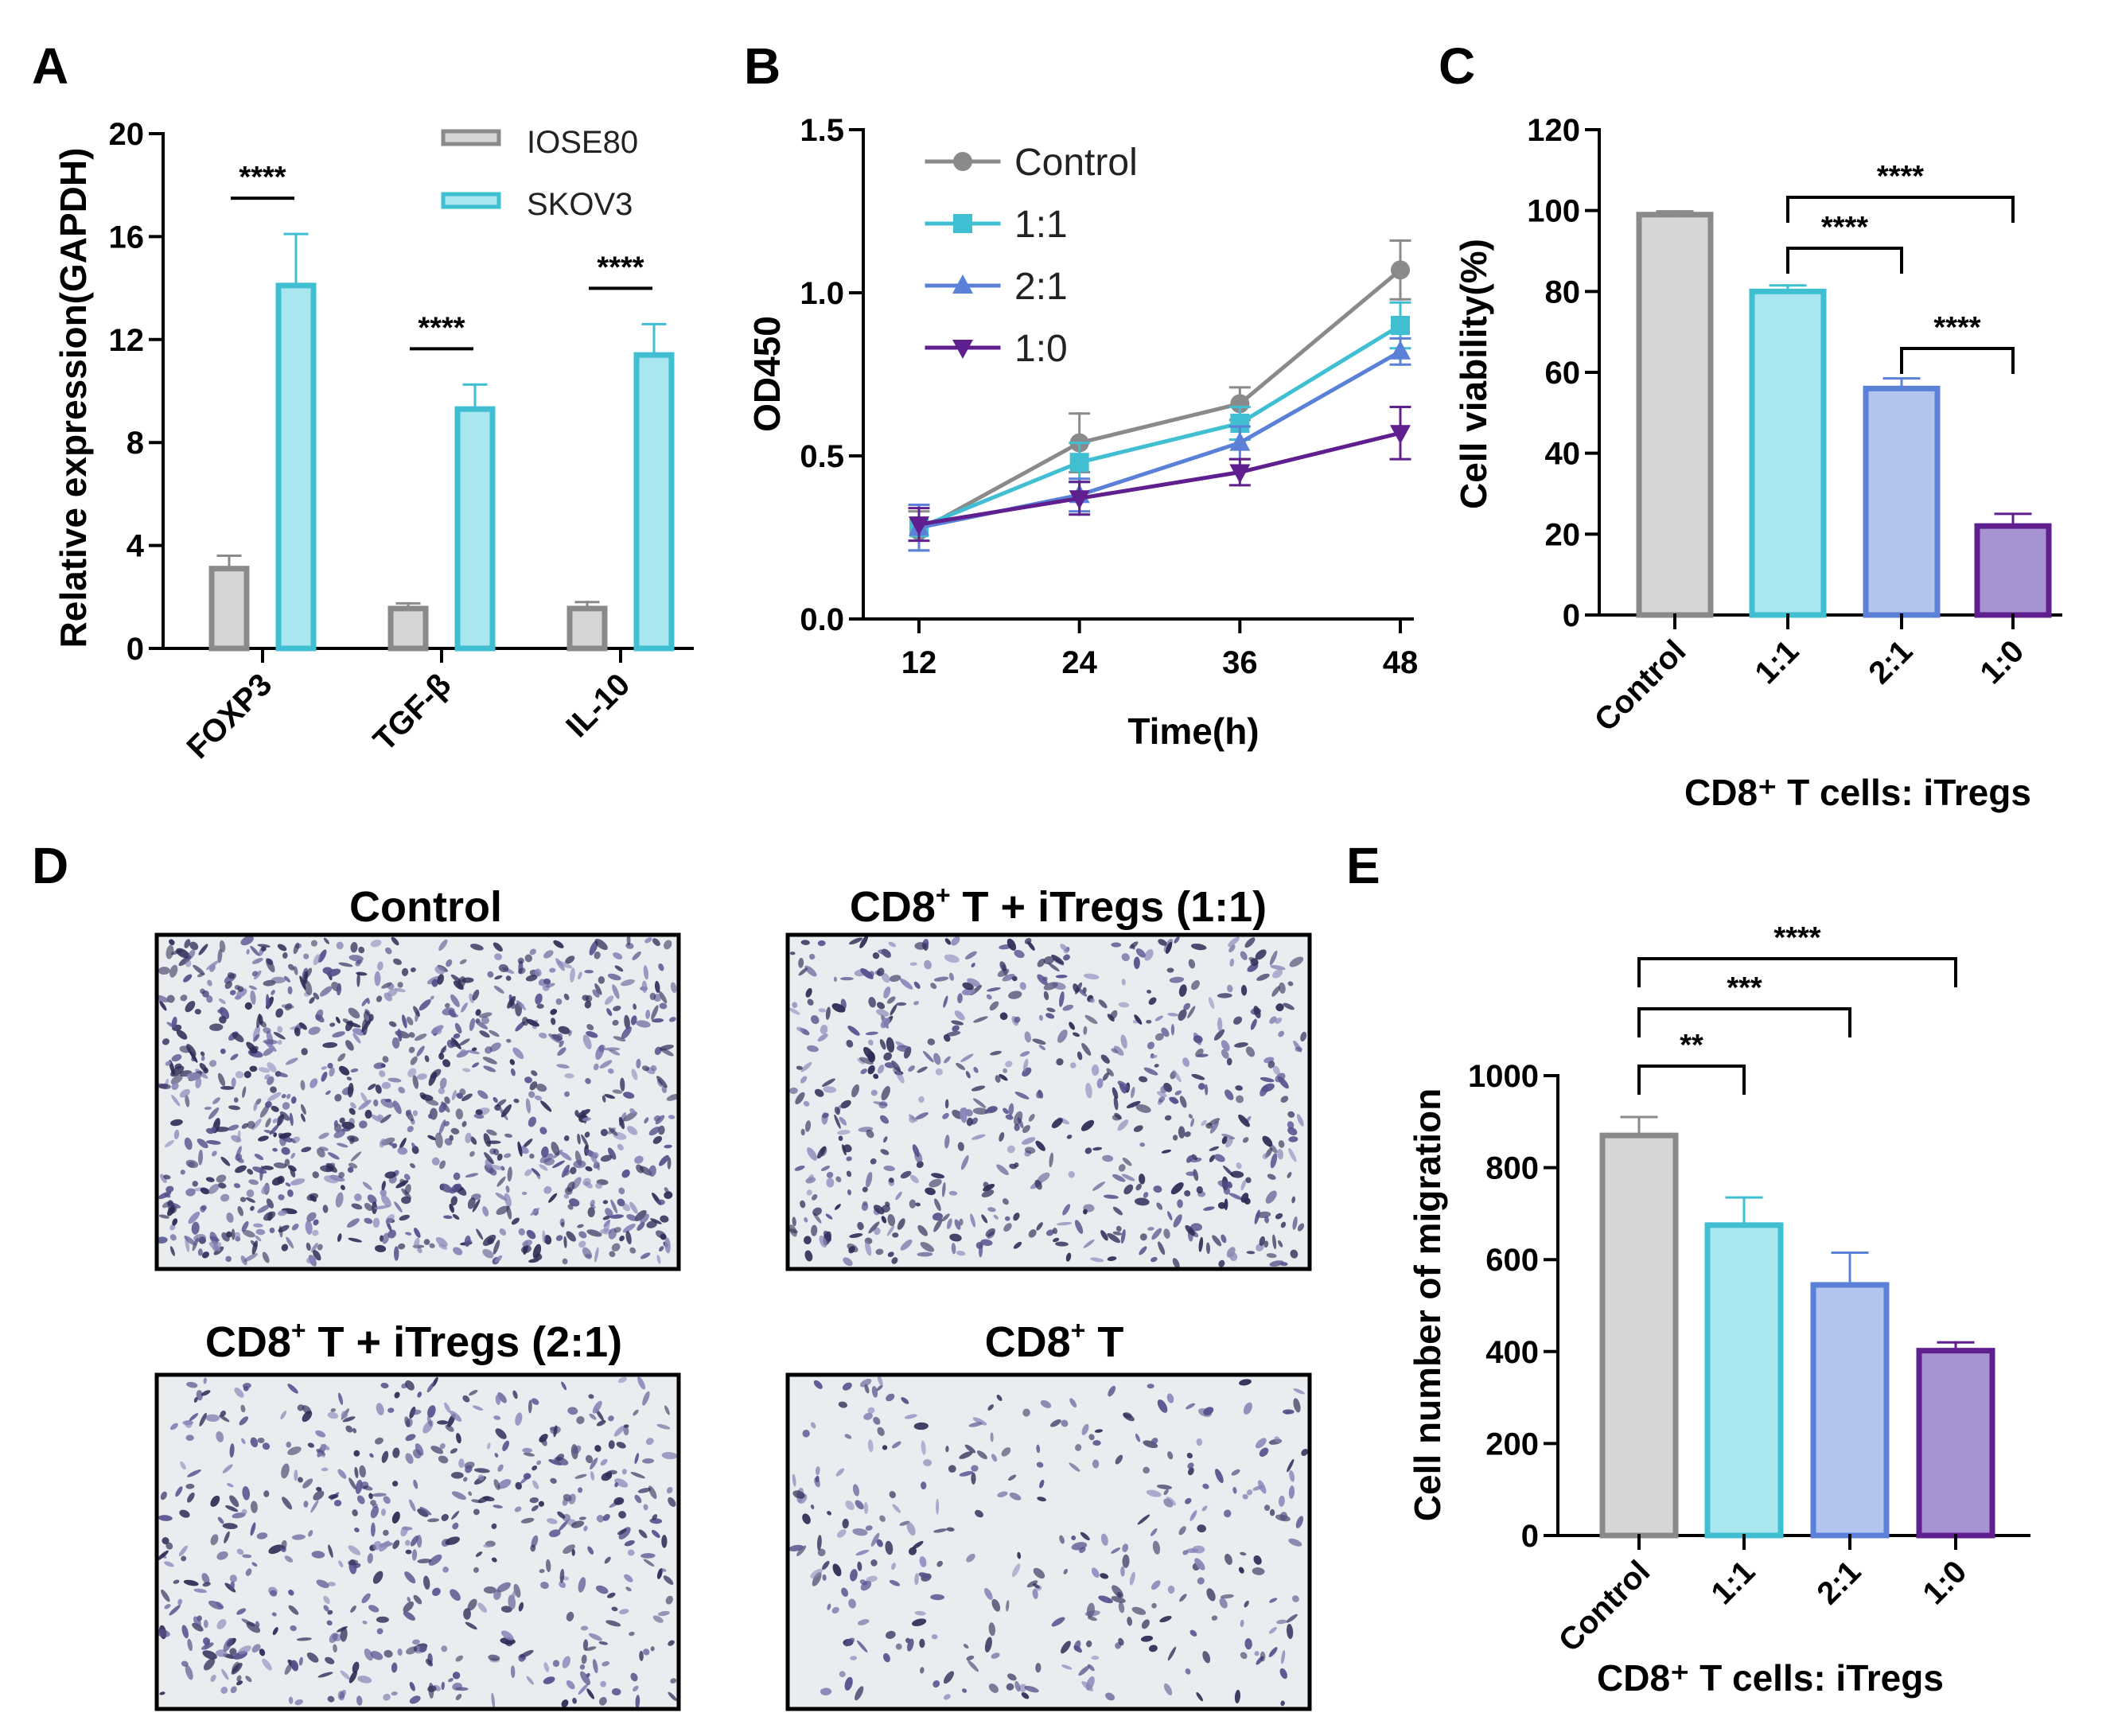  I want to click on chart-a-sig-label: ****, so click(621, 267).